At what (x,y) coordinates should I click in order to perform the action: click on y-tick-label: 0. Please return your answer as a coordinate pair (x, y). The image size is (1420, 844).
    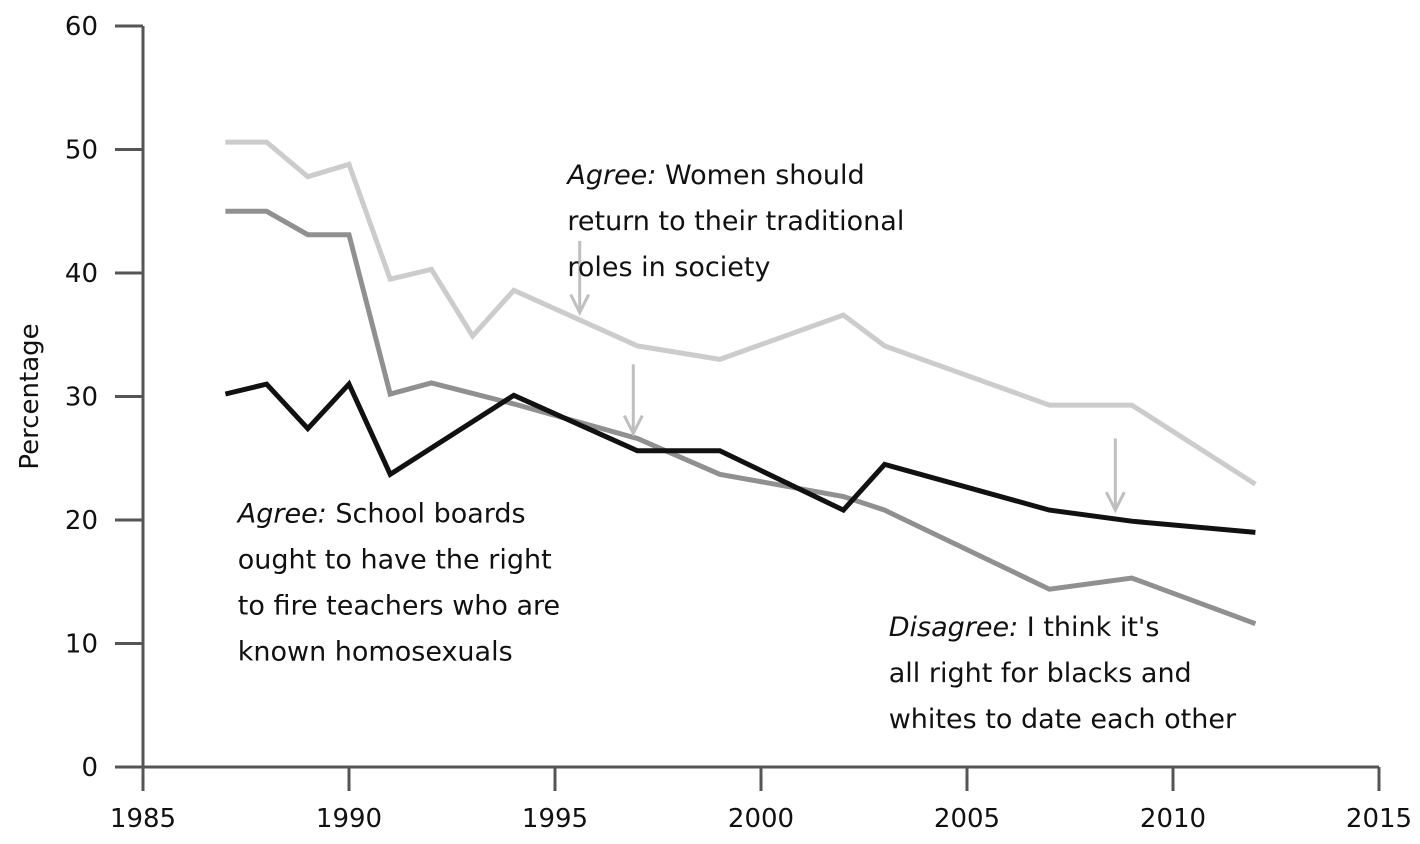
    Looking at the image, I should click on (89, 768).